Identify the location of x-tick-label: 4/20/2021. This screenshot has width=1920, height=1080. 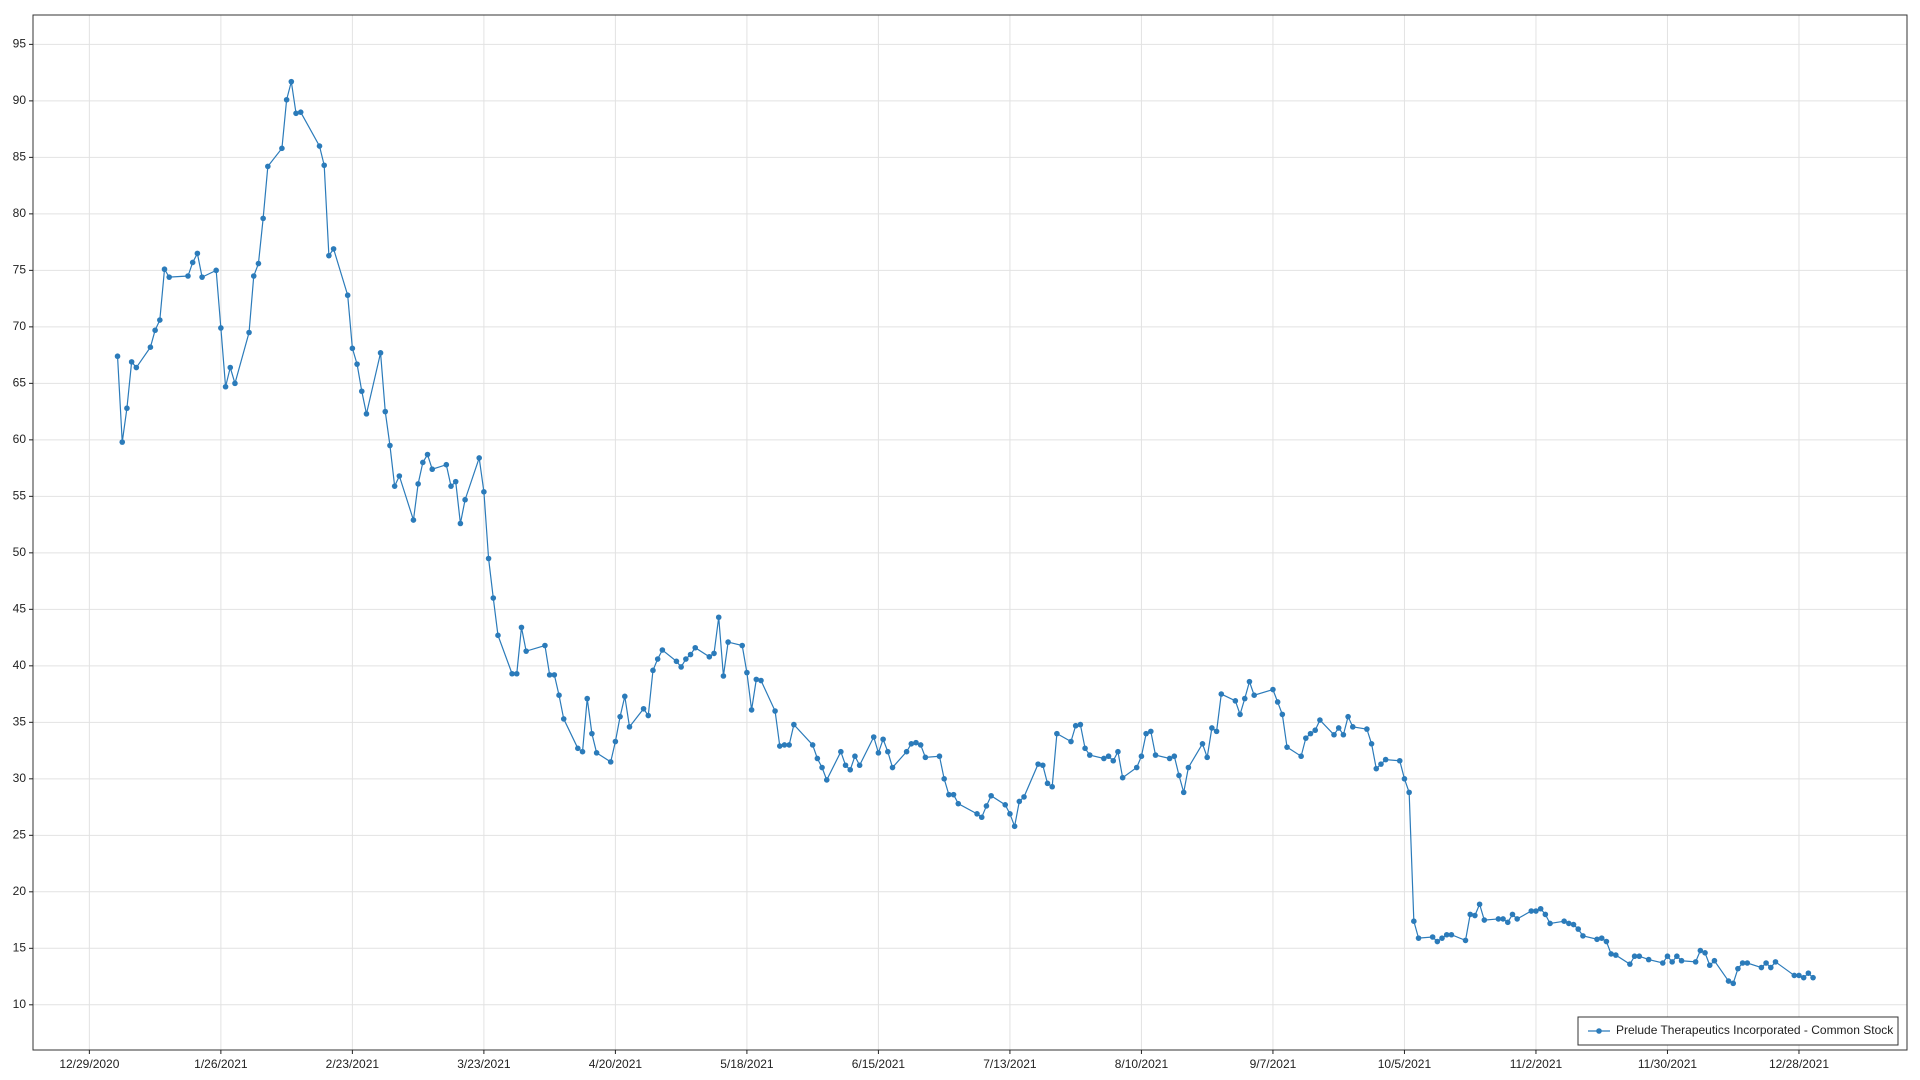
(616, 1064).